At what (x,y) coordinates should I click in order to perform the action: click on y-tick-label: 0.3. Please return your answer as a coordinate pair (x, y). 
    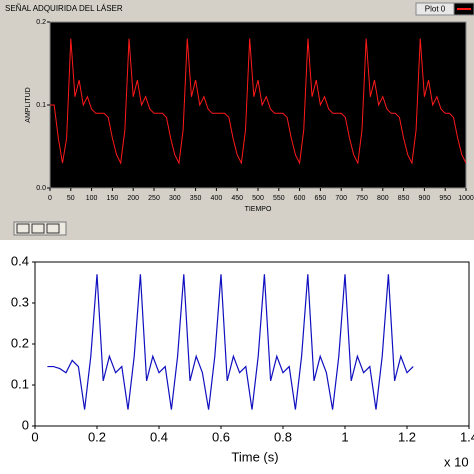
    Looking at the image, I should click on (20, 301).